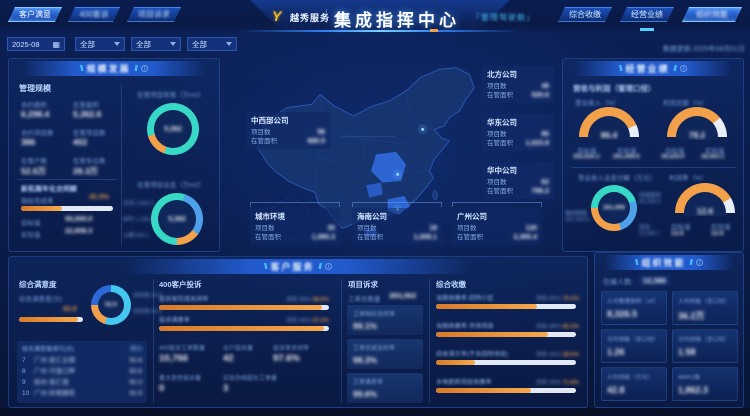 This screenshot has height=416, width=750. I want to click on stat-value: 52.6万, so click(34, 171).